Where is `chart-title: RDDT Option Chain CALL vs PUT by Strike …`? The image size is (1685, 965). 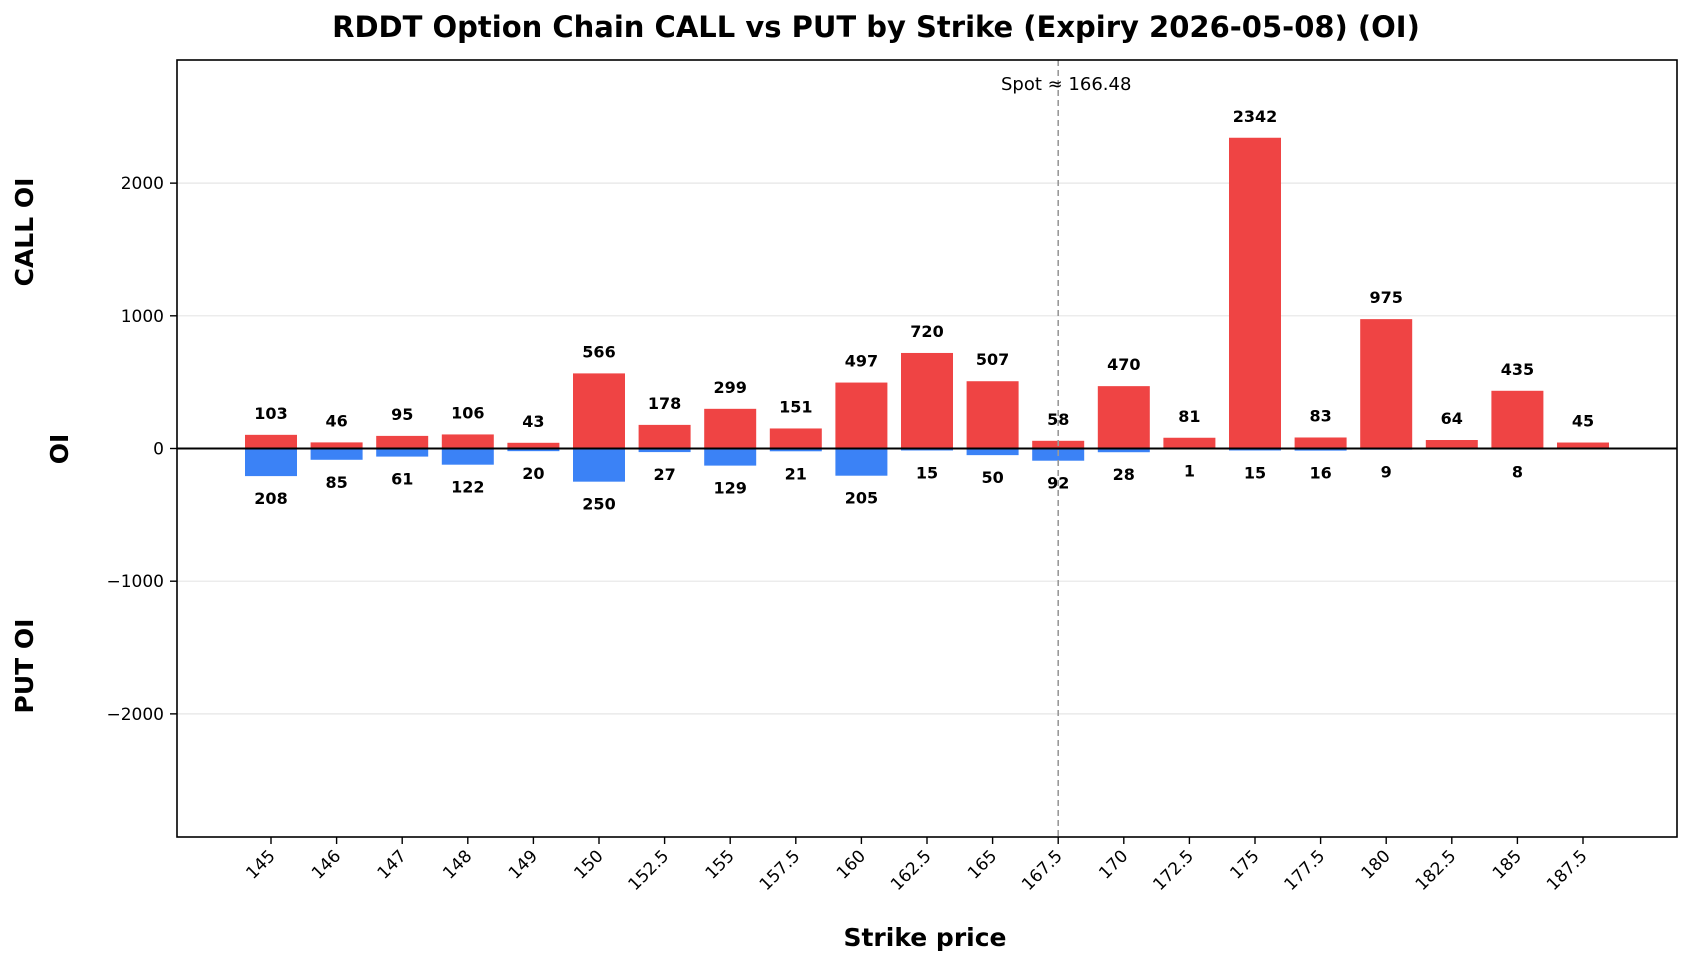
chart-title: RDDT Option Chain CALL vs PUT by Strike … is located at coordinates (876, 27).